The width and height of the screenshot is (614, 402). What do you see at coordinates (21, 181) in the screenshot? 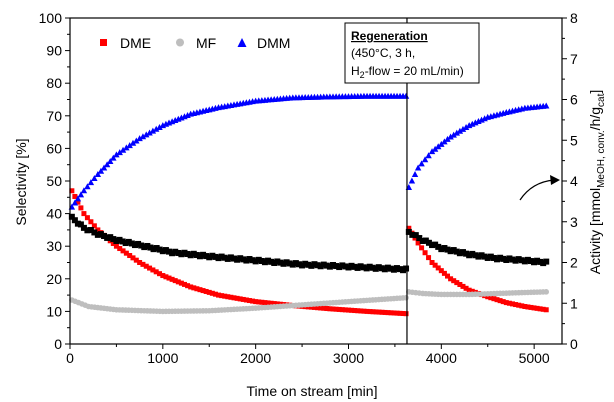
I see `y-left-axis-title: Selectivity [%]` at bounding box center [21, 181].